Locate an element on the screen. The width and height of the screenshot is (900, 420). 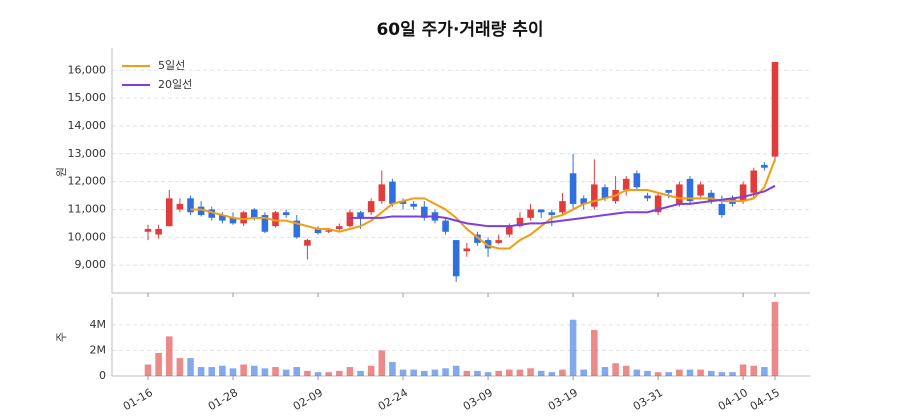
volume-tick-label: 4M is located at coordinates (98, 324).